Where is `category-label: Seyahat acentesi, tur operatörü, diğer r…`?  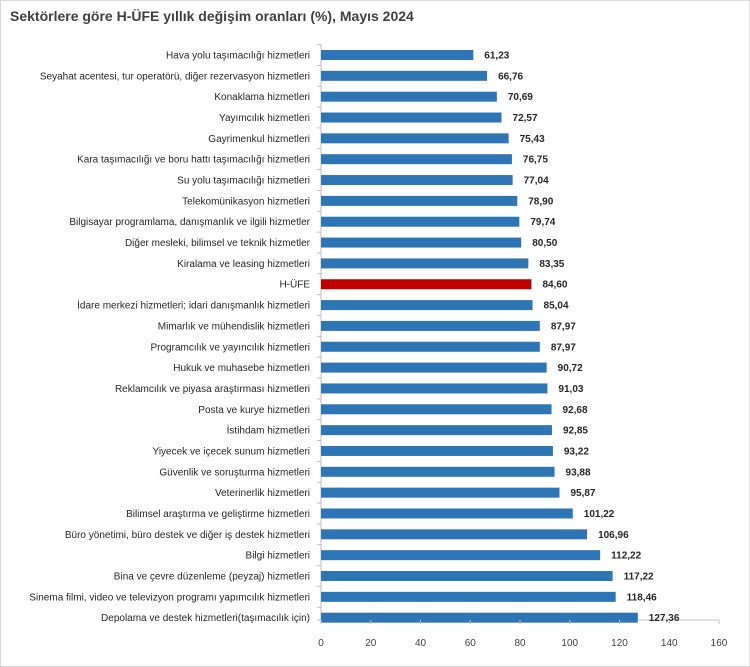 category-label: Seyahat acentesi, tur operatörü, diğer r… is located at coordinates (175, 76).